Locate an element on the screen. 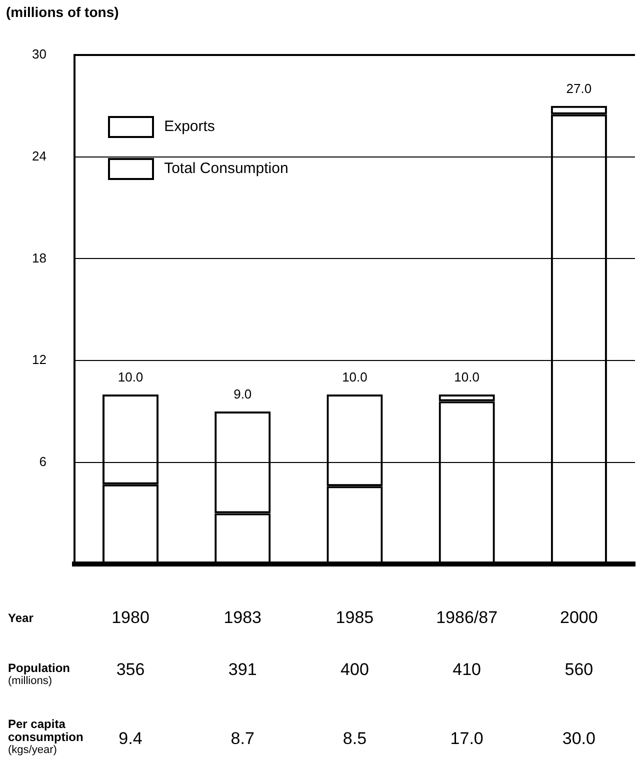 This screenshot has width=643, height=772. text: 356 is located at coordinates (130, 670).